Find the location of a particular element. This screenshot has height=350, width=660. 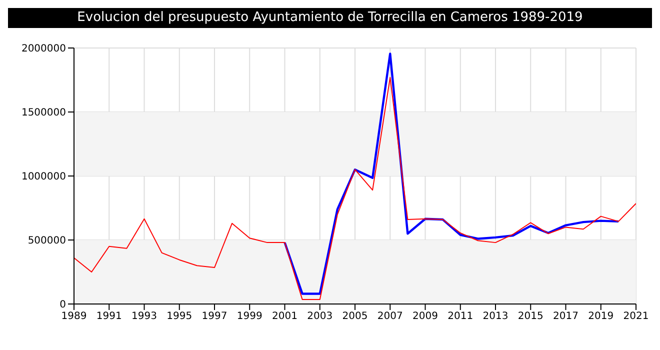

x-tick-label: 2007 is located at coordinates (390, 316).